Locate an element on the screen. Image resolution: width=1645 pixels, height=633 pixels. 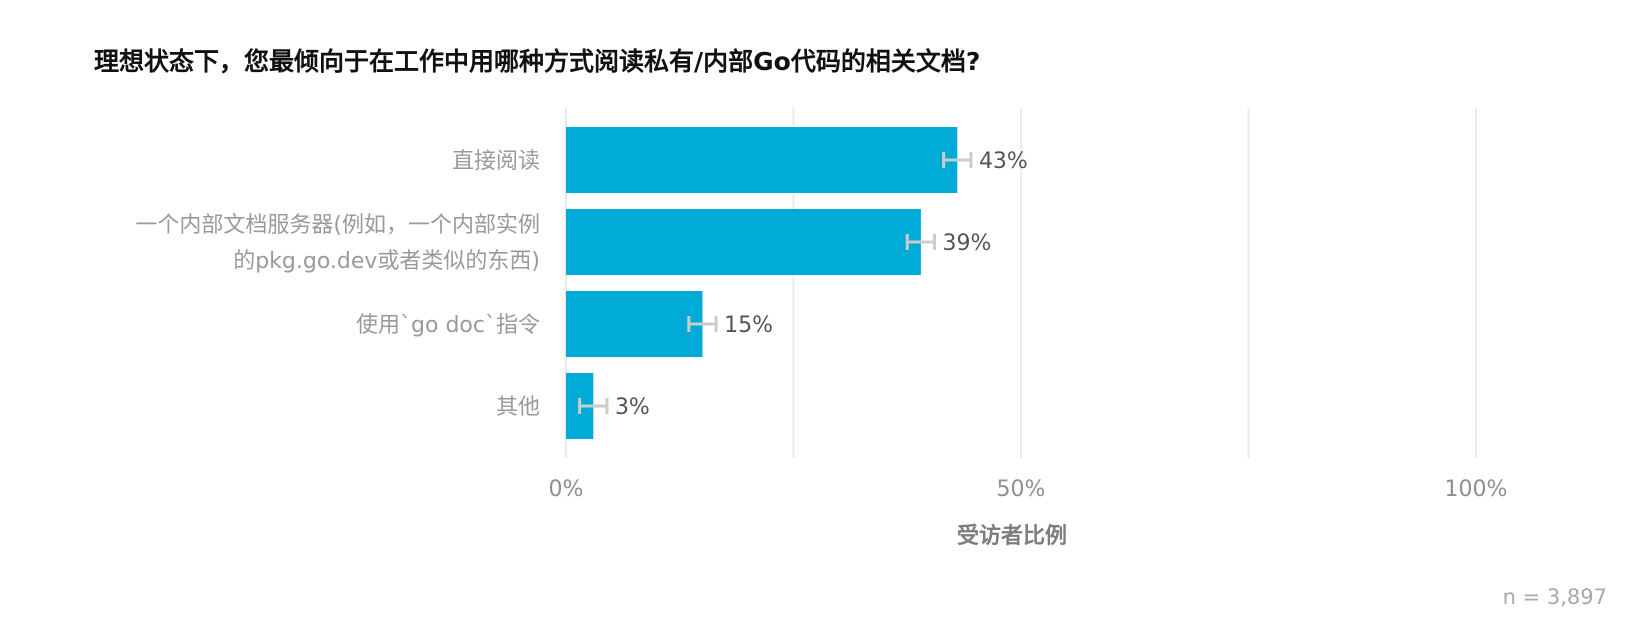
x-tick-label: 0% is located at coordinates (566, 489).